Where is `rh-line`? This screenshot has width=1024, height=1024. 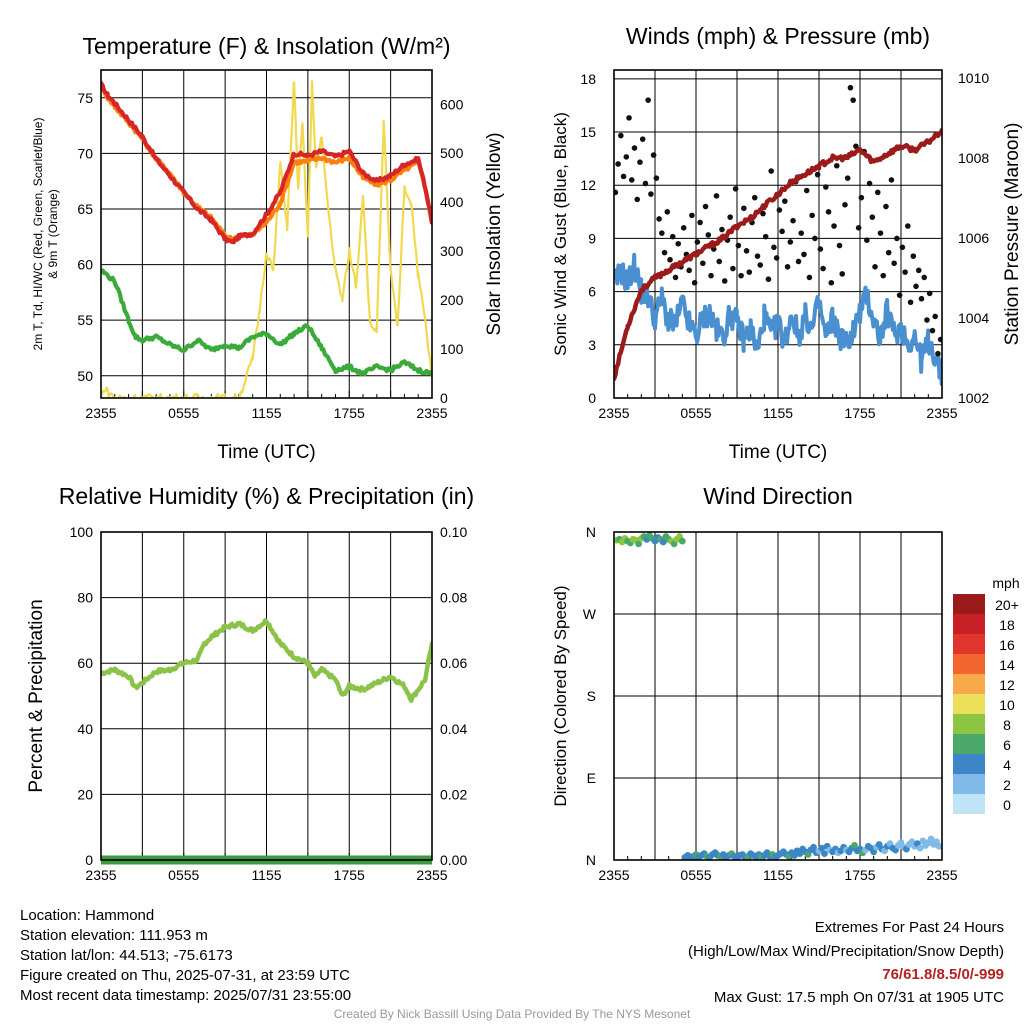
rh-line is located at coordinates (266, 660).